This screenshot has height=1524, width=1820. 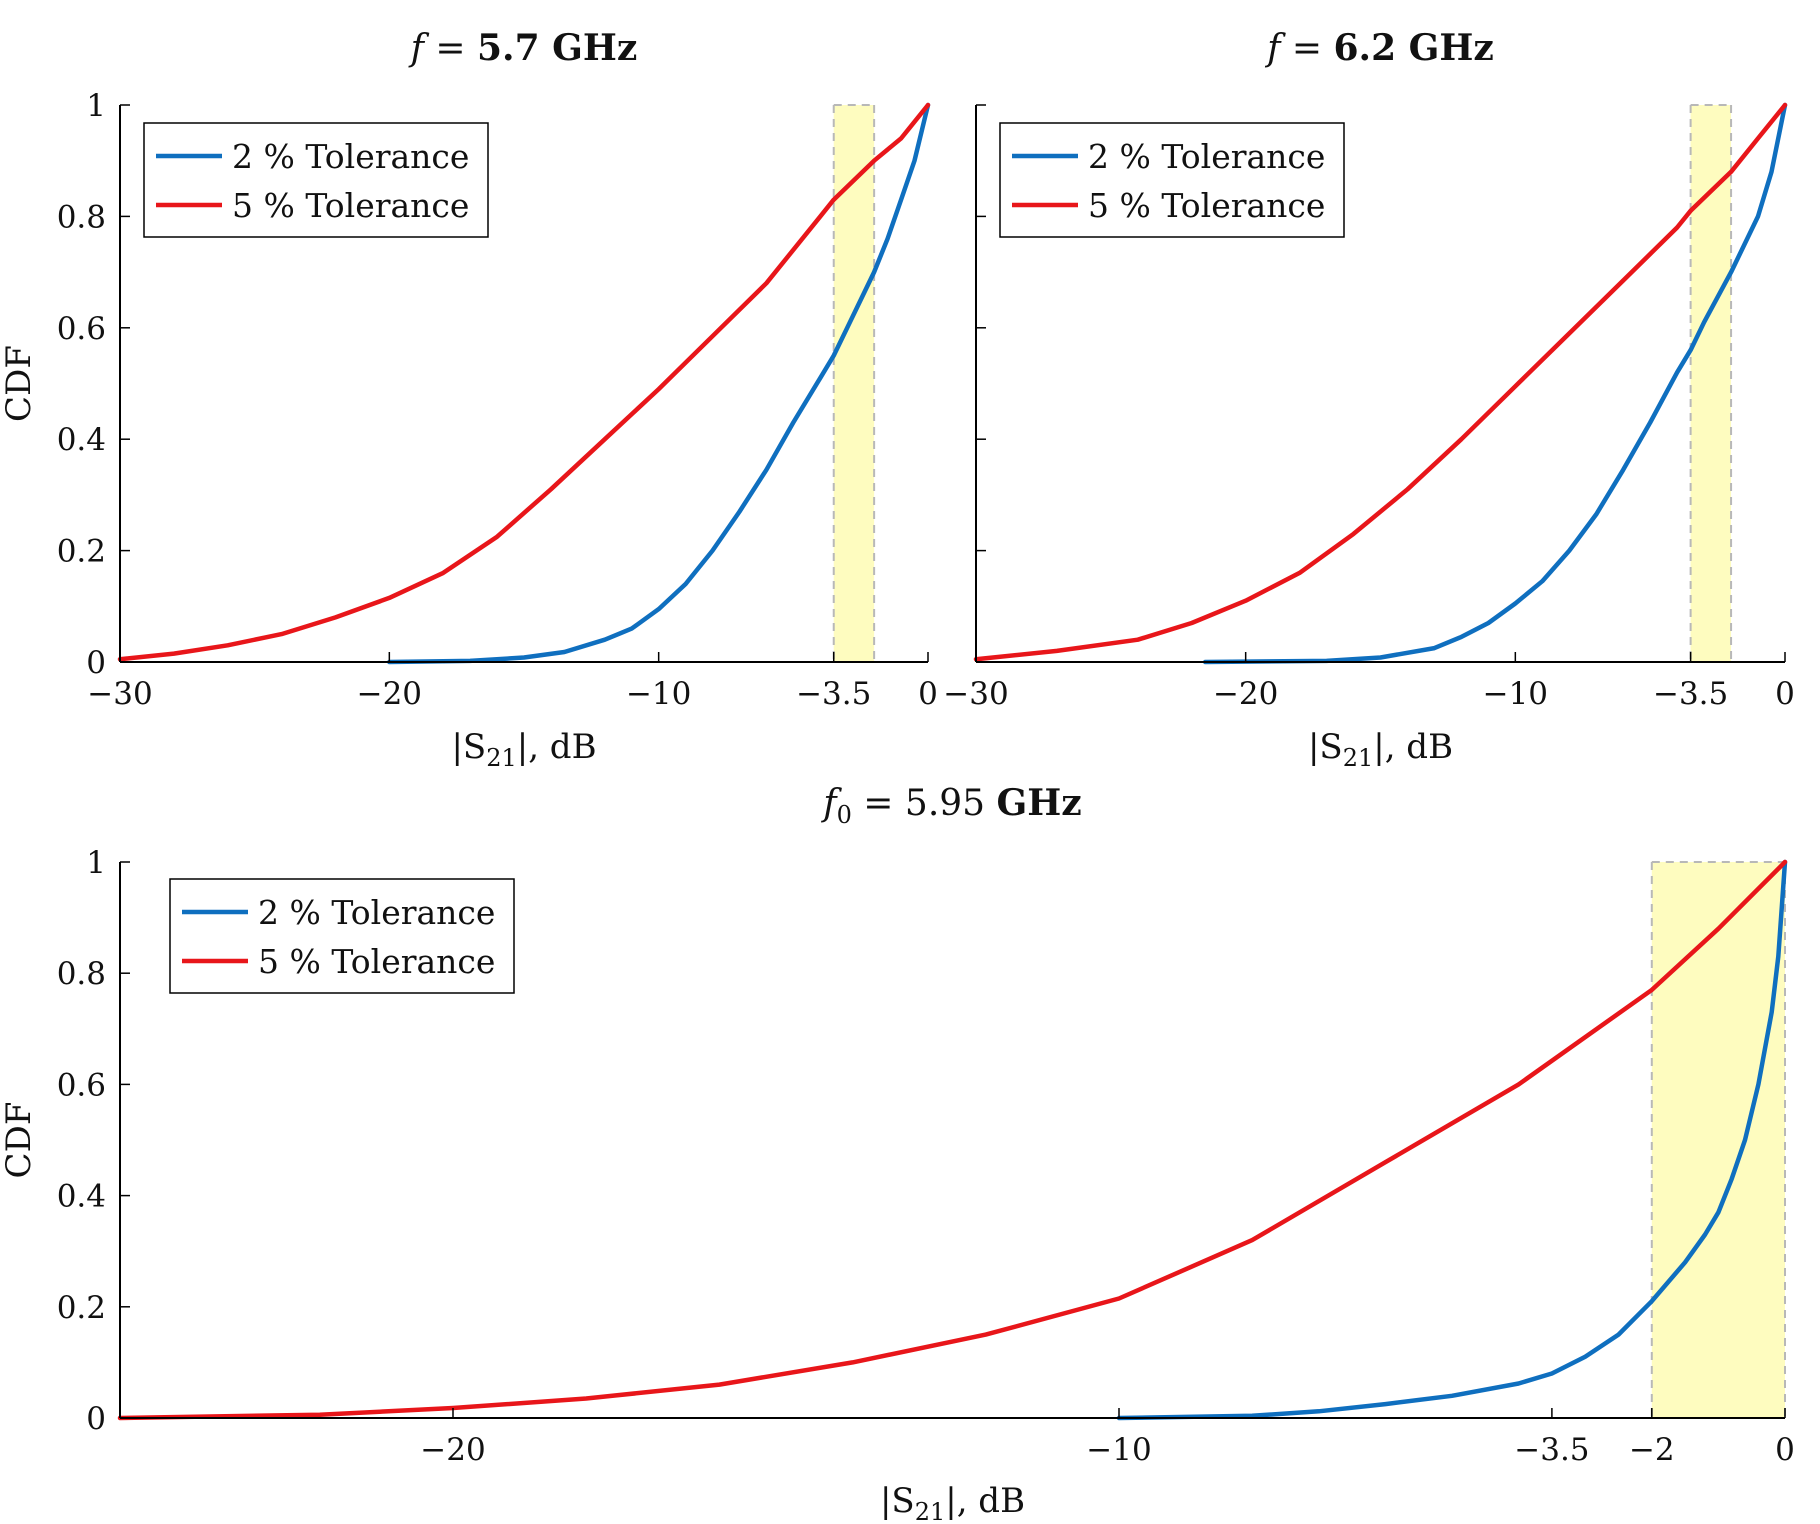 What do you see at coordinates (523, 48) in the screenshot?
I see `chart-title: f = 5.7 GHz` at bounding box center [523, 48].